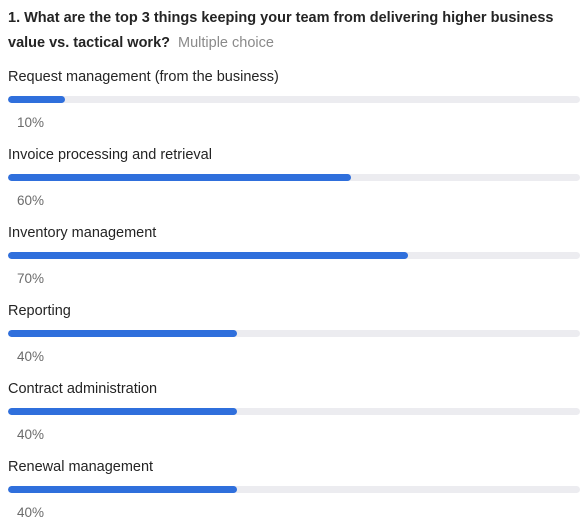 Image resolution: width=584 pixels, height=531 pixels. I want to click on poll-option: Invoice processing and retrieval 60%, so click(292, 180).